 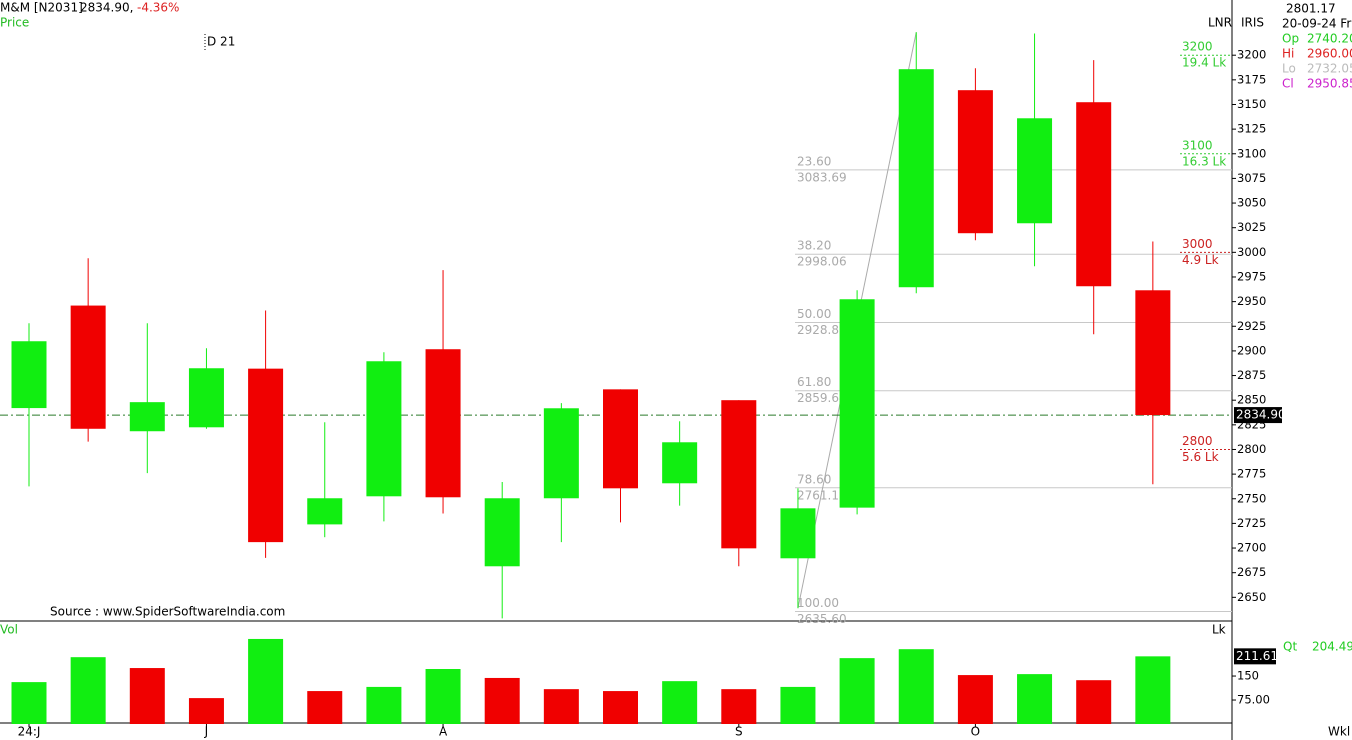 I want to click on unit-label: Lk, so click(x=1219, y=630).